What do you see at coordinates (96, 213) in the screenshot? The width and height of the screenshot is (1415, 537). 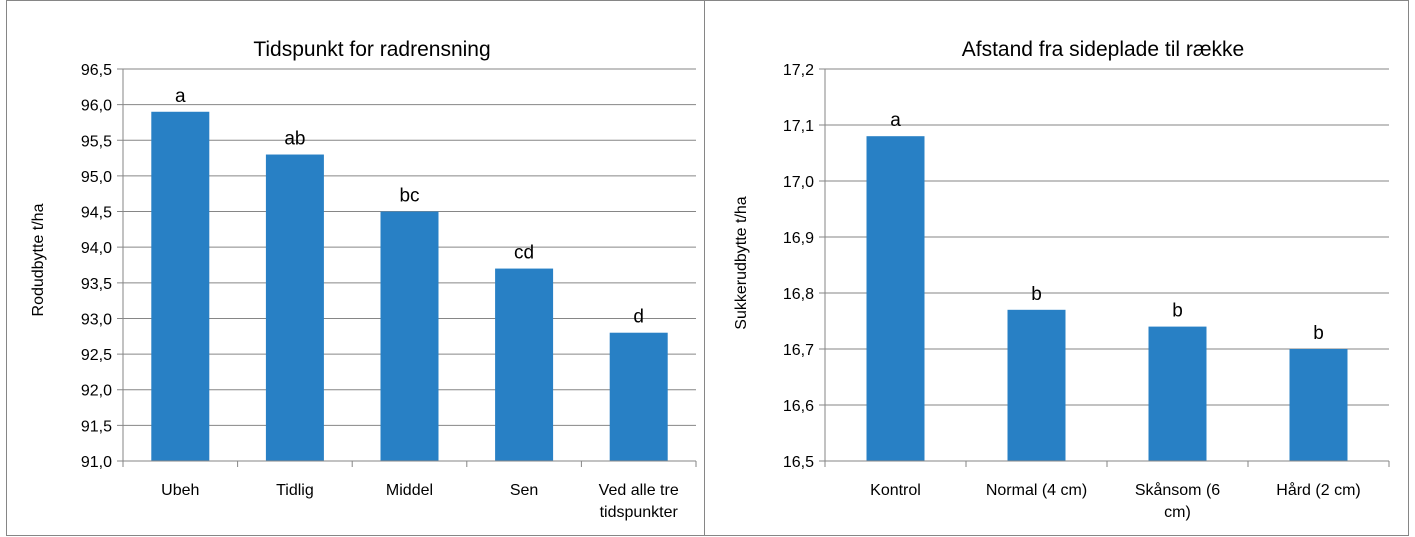 I see `y-tick-label: 94,5` at bounding box center [96, 213].